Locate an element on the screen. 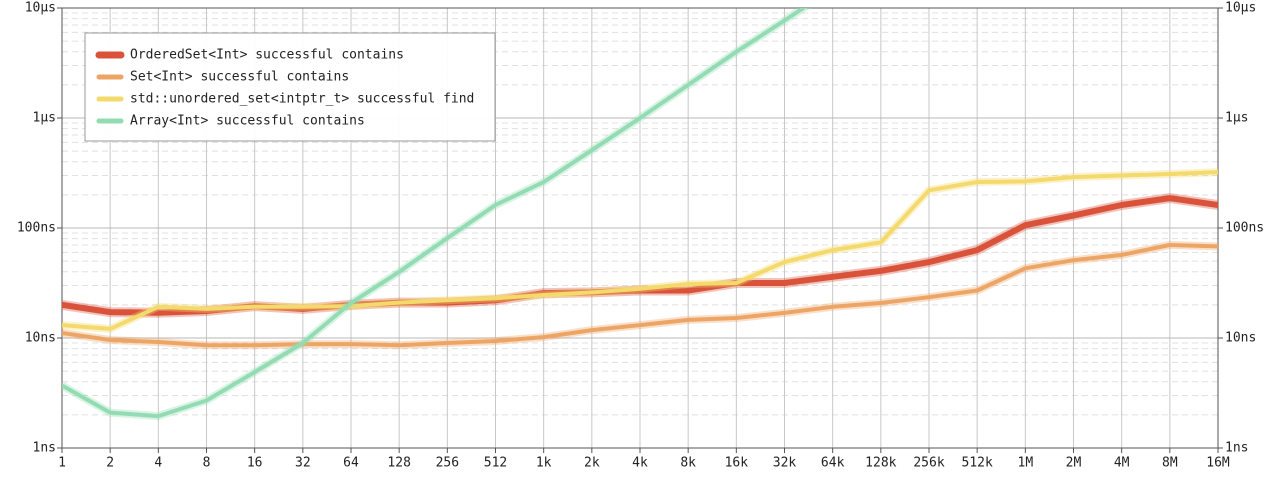  y2-tick-label: 10ns is located at coordinates (1240, 338).